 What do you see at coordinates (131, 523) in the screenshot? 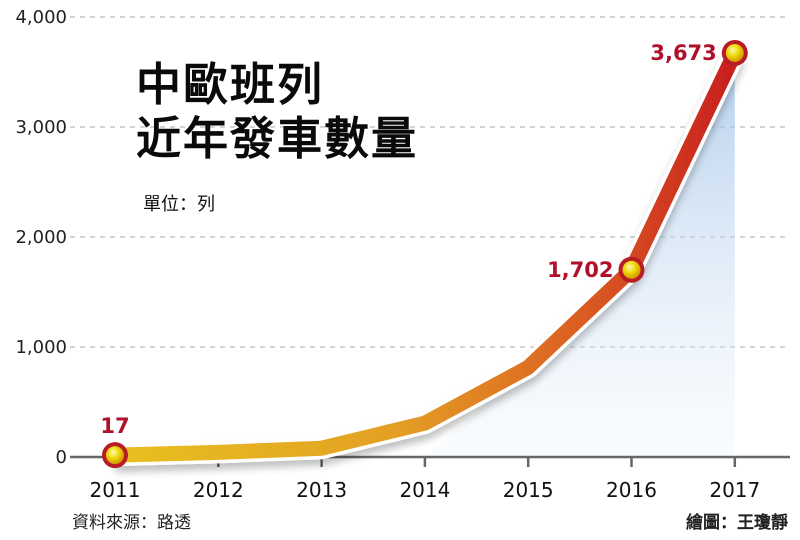
I see `source-label: 資料來源：路透` at bounding box center [131, 523].